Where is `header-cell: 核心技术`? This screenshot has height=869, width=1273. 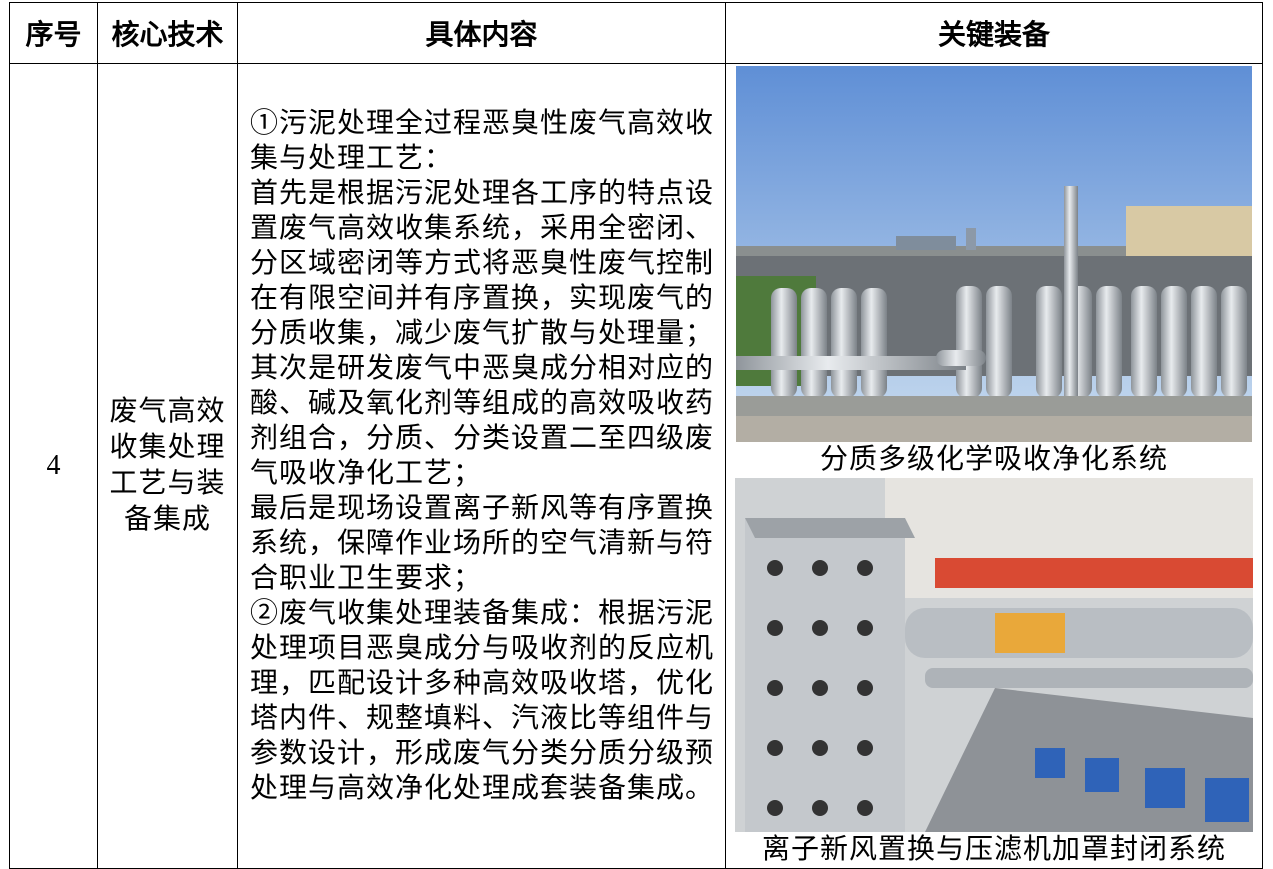 header-cell: 核心技术 is located at coordinates (167, 33).